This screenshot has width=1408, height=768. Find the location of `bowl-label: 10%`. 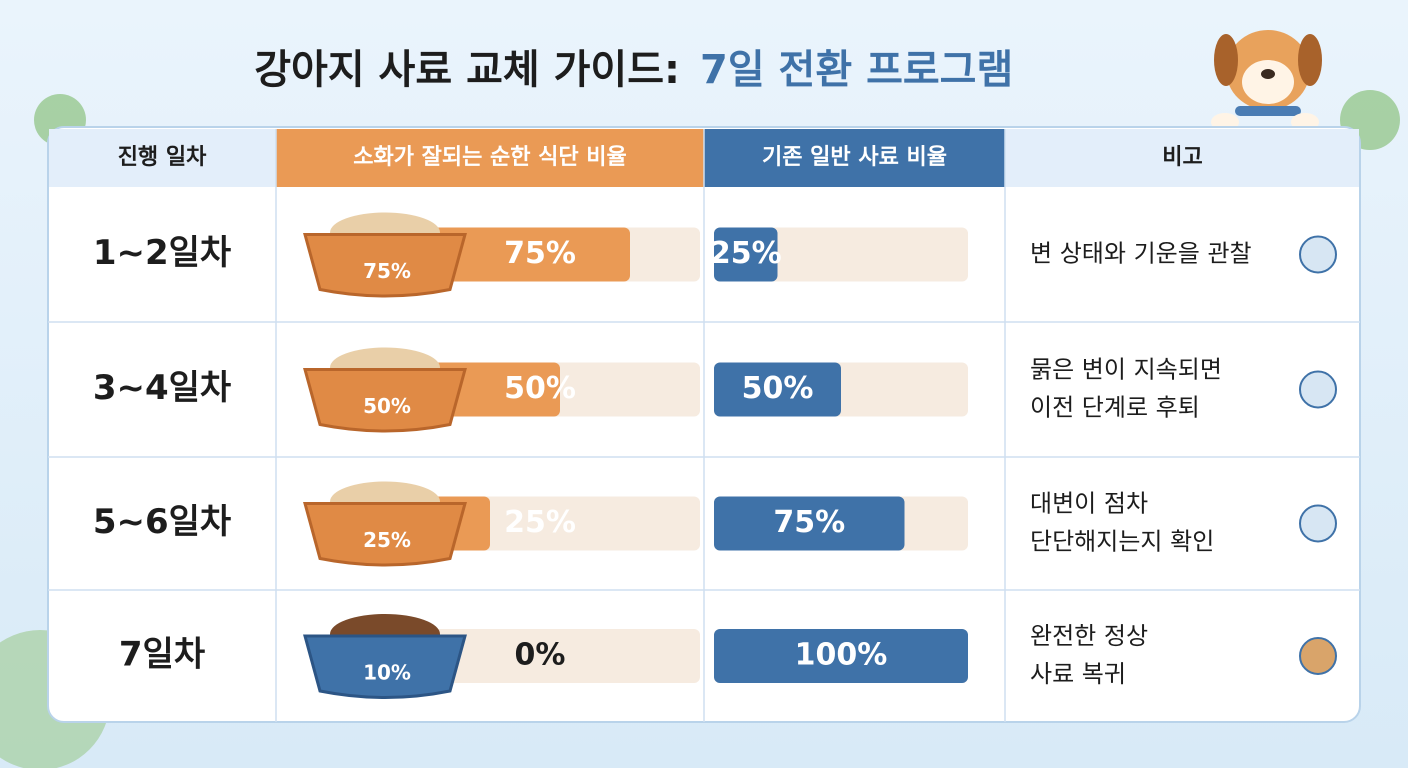

bowl-label: 10% is located at coordinates (387, 673).